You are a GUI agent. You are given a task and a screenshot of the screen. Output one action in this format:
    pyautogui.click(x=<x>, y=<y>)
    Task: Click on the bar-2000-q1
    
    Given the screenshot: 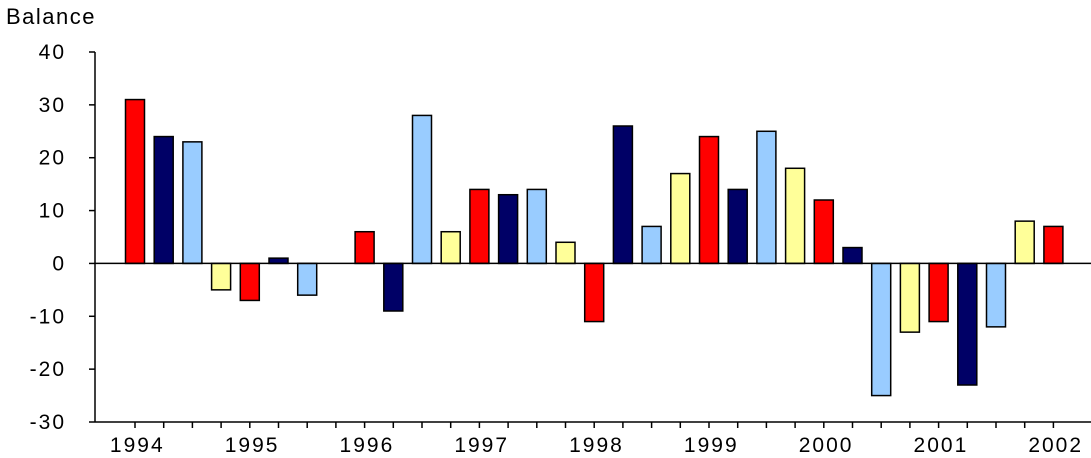 What is the action you would take?
    pyautogui.click(x=824, y=232)
    